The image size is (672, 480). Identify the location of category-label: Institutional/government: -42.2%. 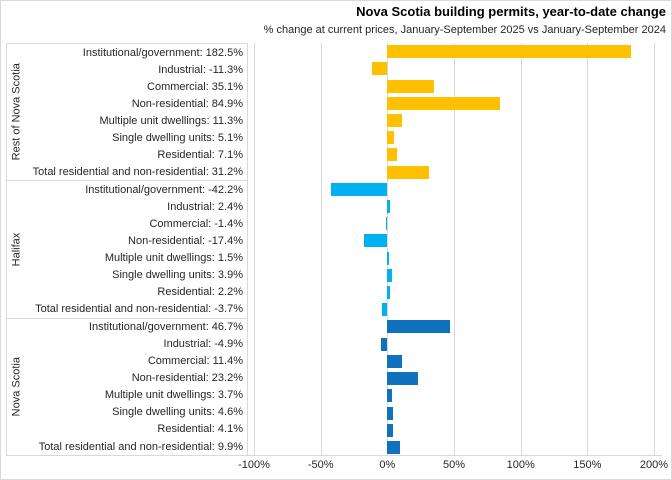
(164, 189).